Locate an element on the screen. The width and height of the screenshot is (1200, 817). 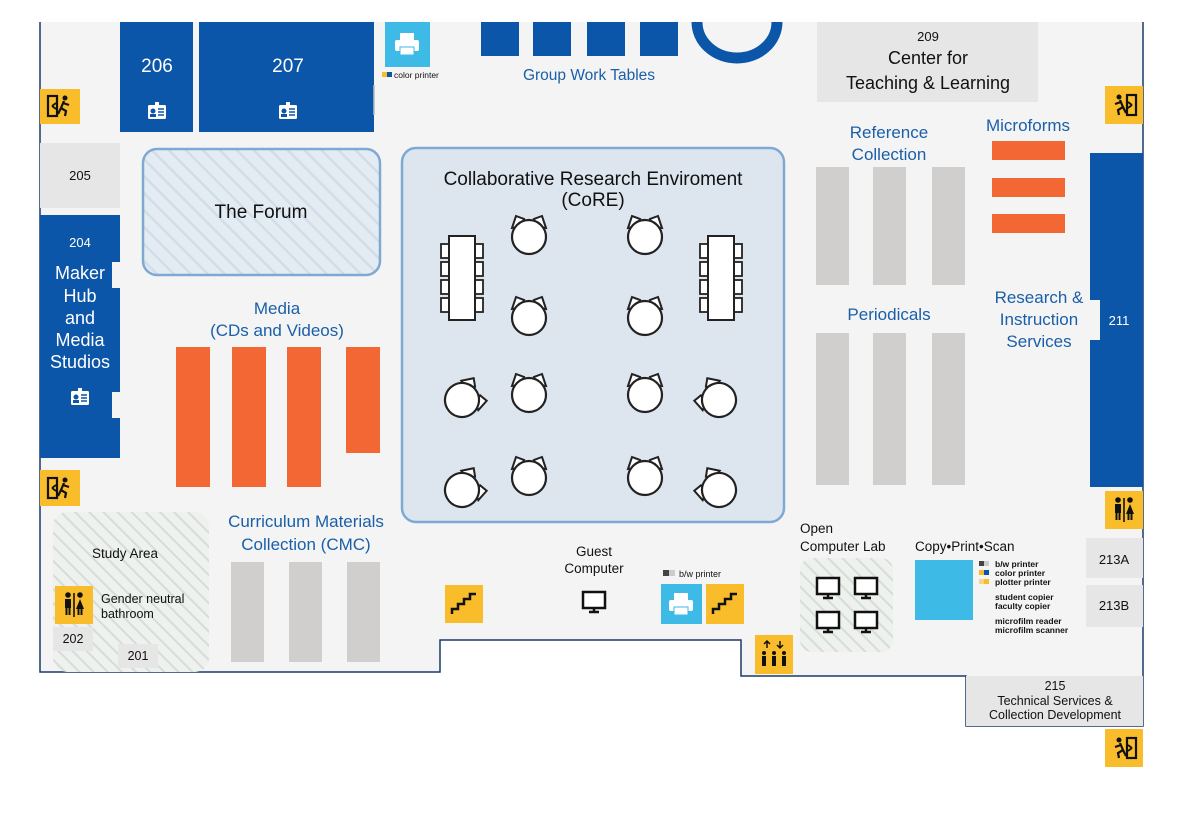
reference-collection: Reference Collection is located at coordinates (890, 204).